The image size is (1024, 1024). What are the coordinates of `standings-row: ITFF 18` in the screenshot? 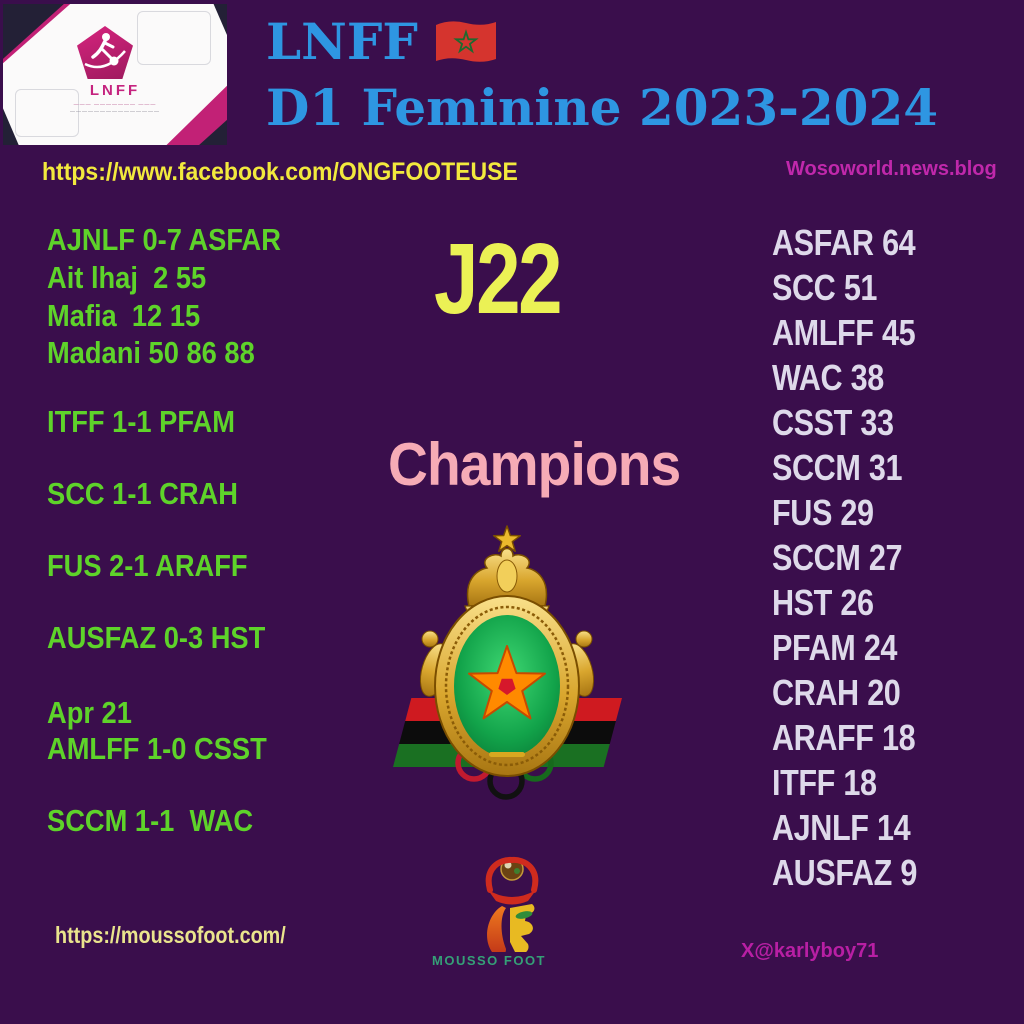 It's located at (824, 782).